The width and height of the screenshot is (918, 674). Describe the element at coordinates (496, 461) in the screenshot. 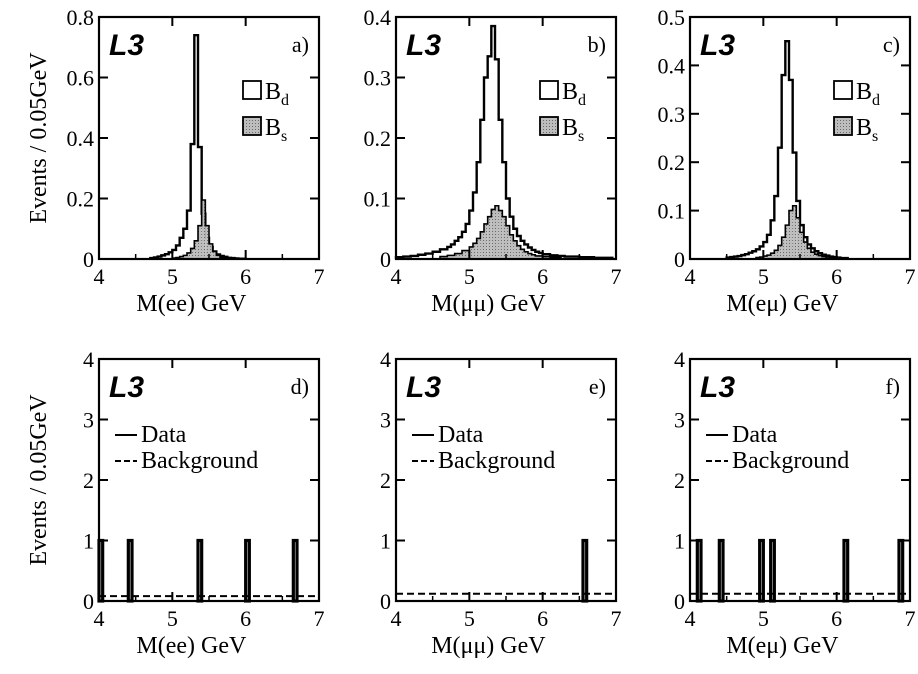

I see `legend-label: Background` at that location.